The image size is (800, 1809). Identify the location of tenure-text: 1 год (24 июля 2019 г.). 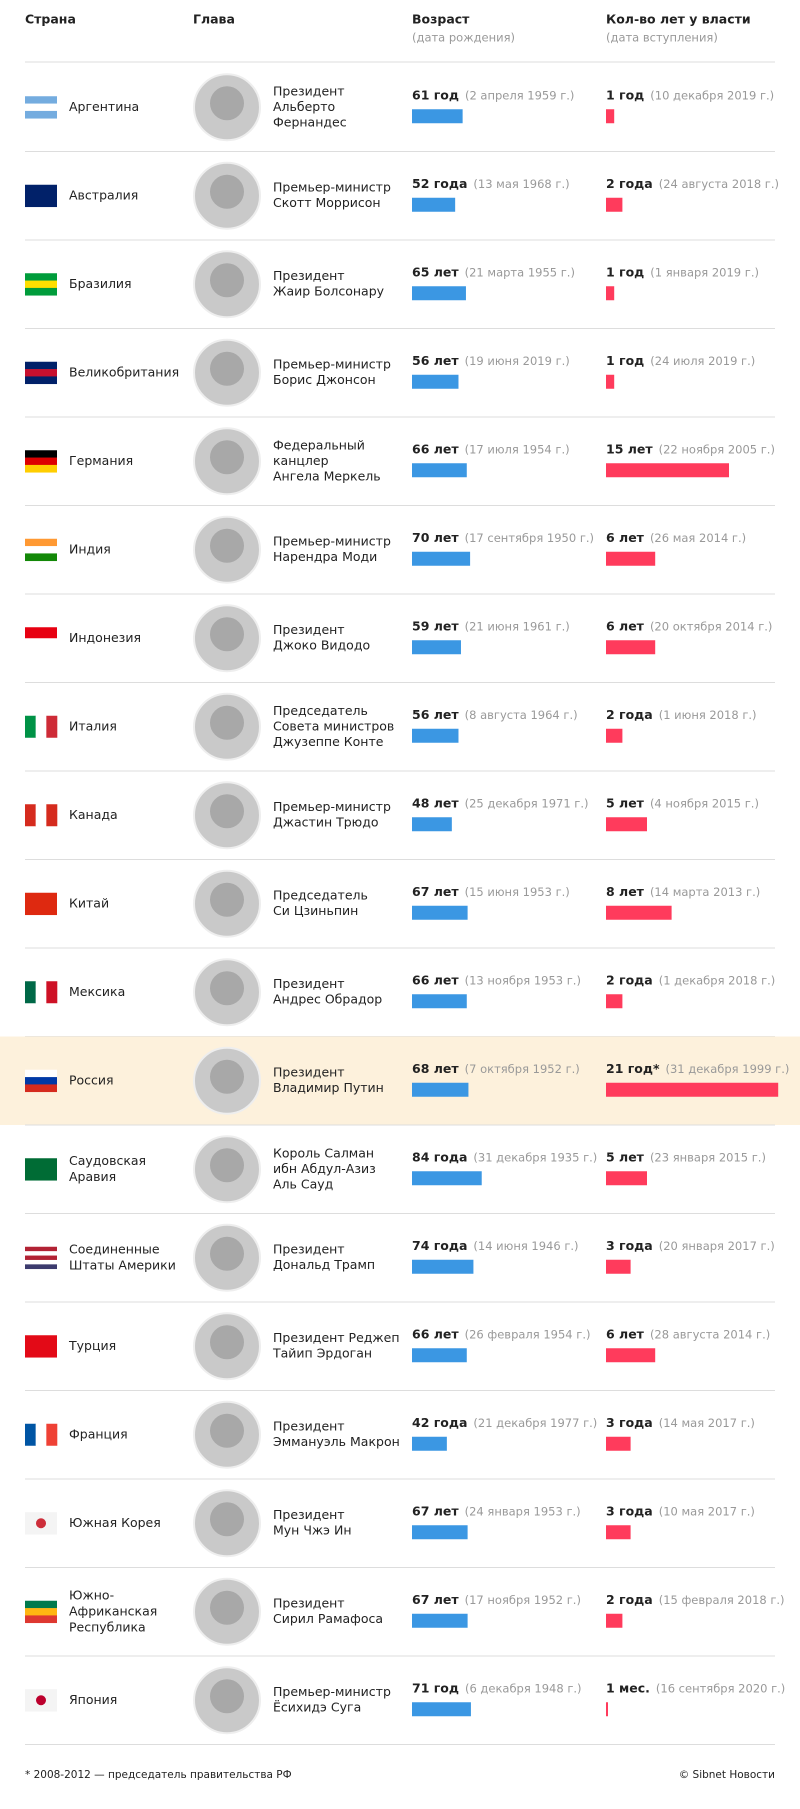
(680, 359).